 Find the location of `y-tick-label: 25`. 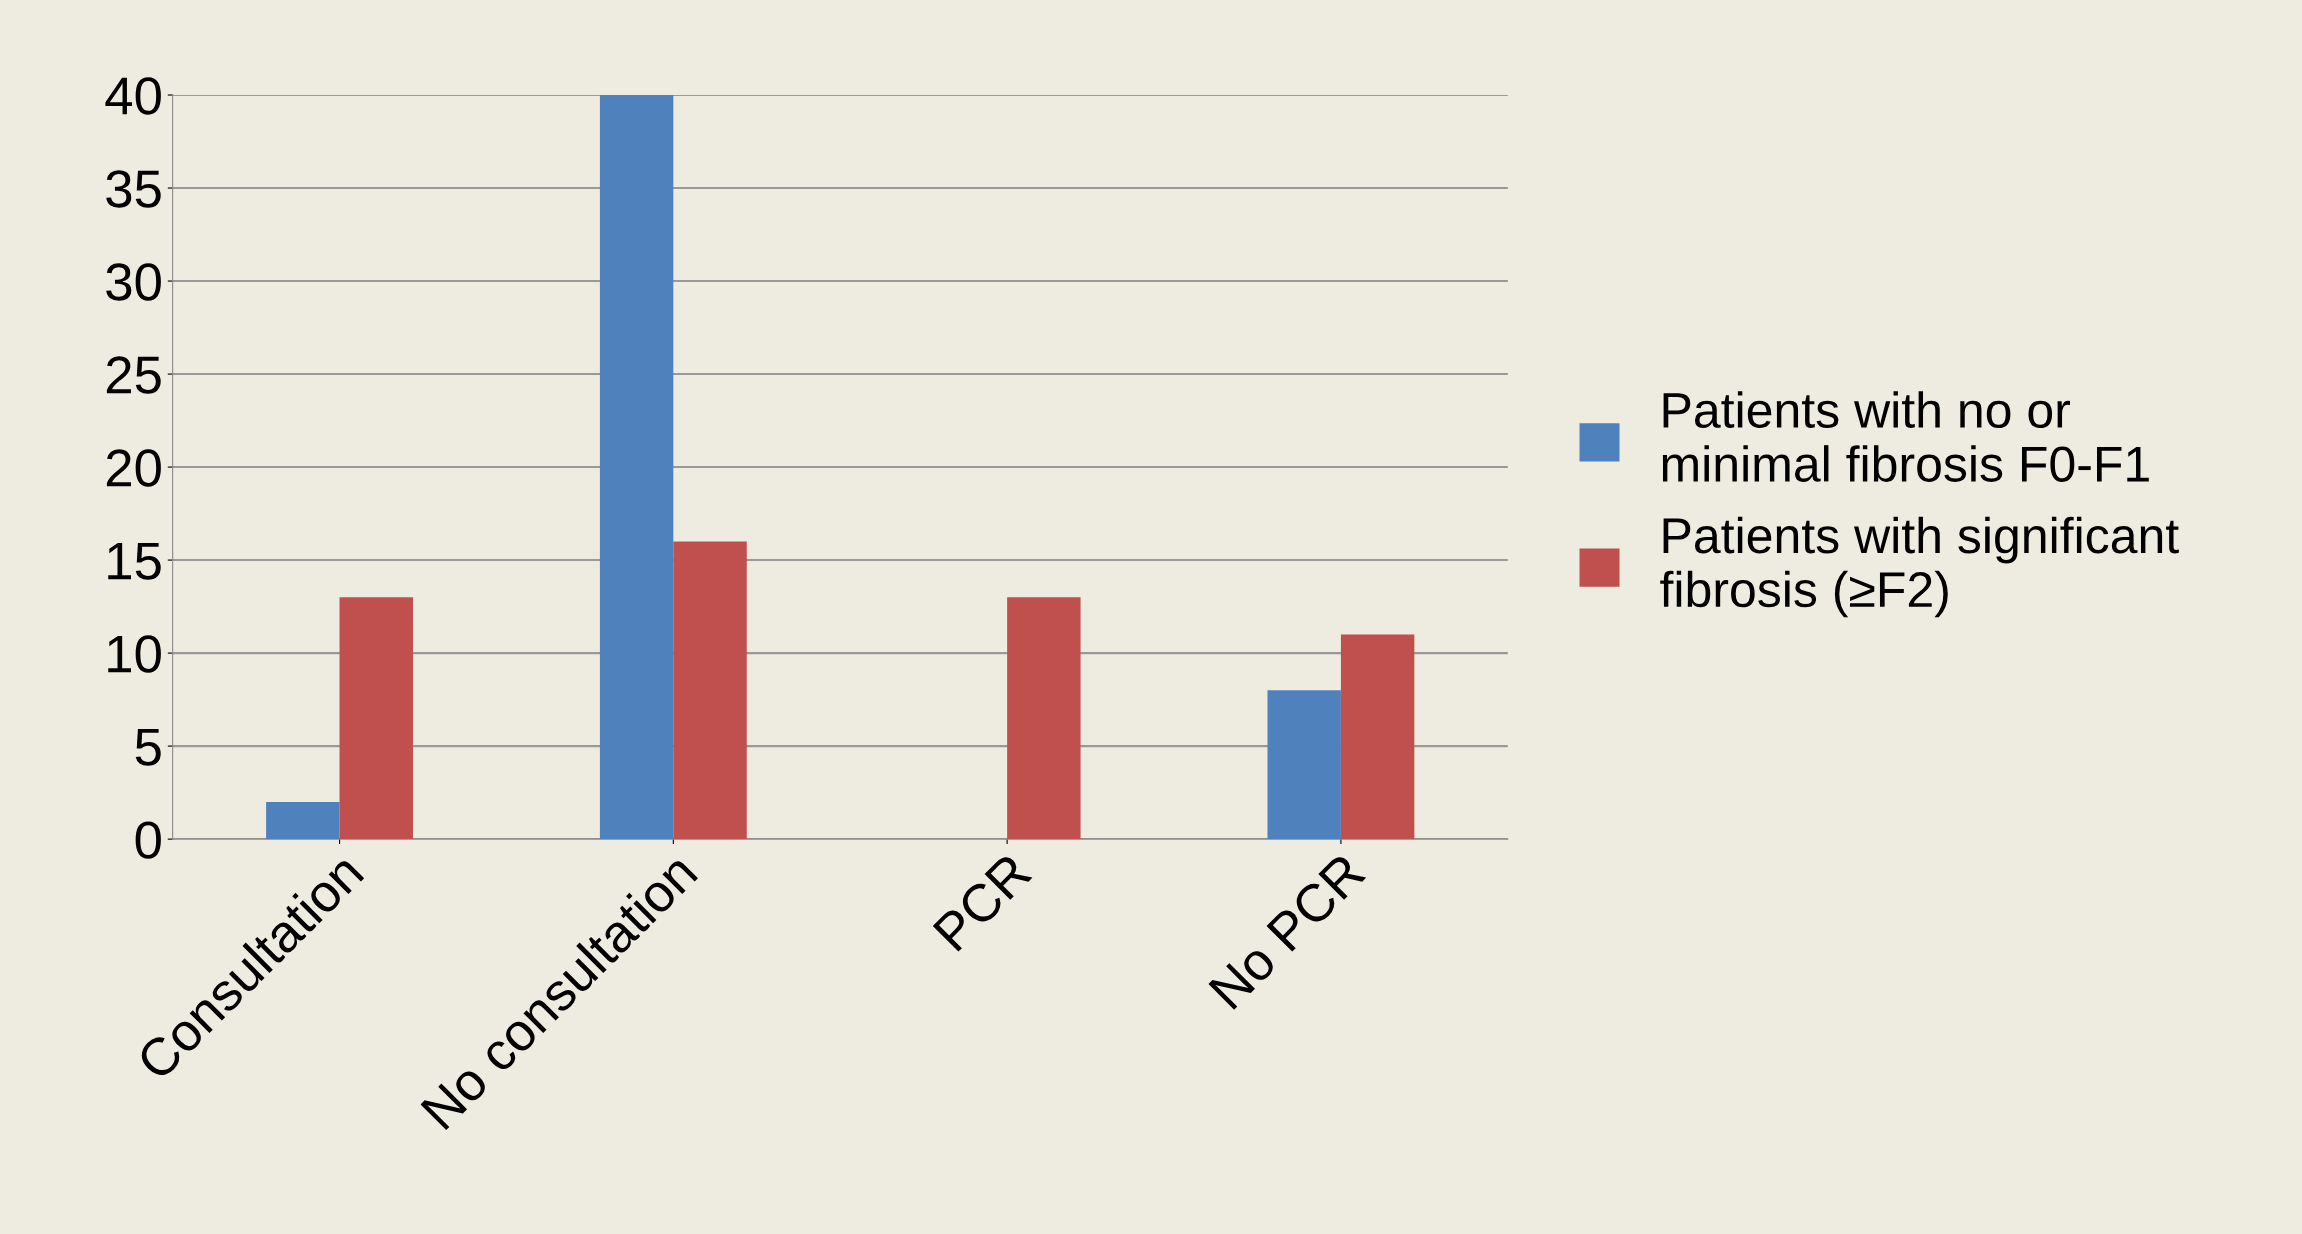

y-tick-label: 25 is located at coordinates (133, 375).